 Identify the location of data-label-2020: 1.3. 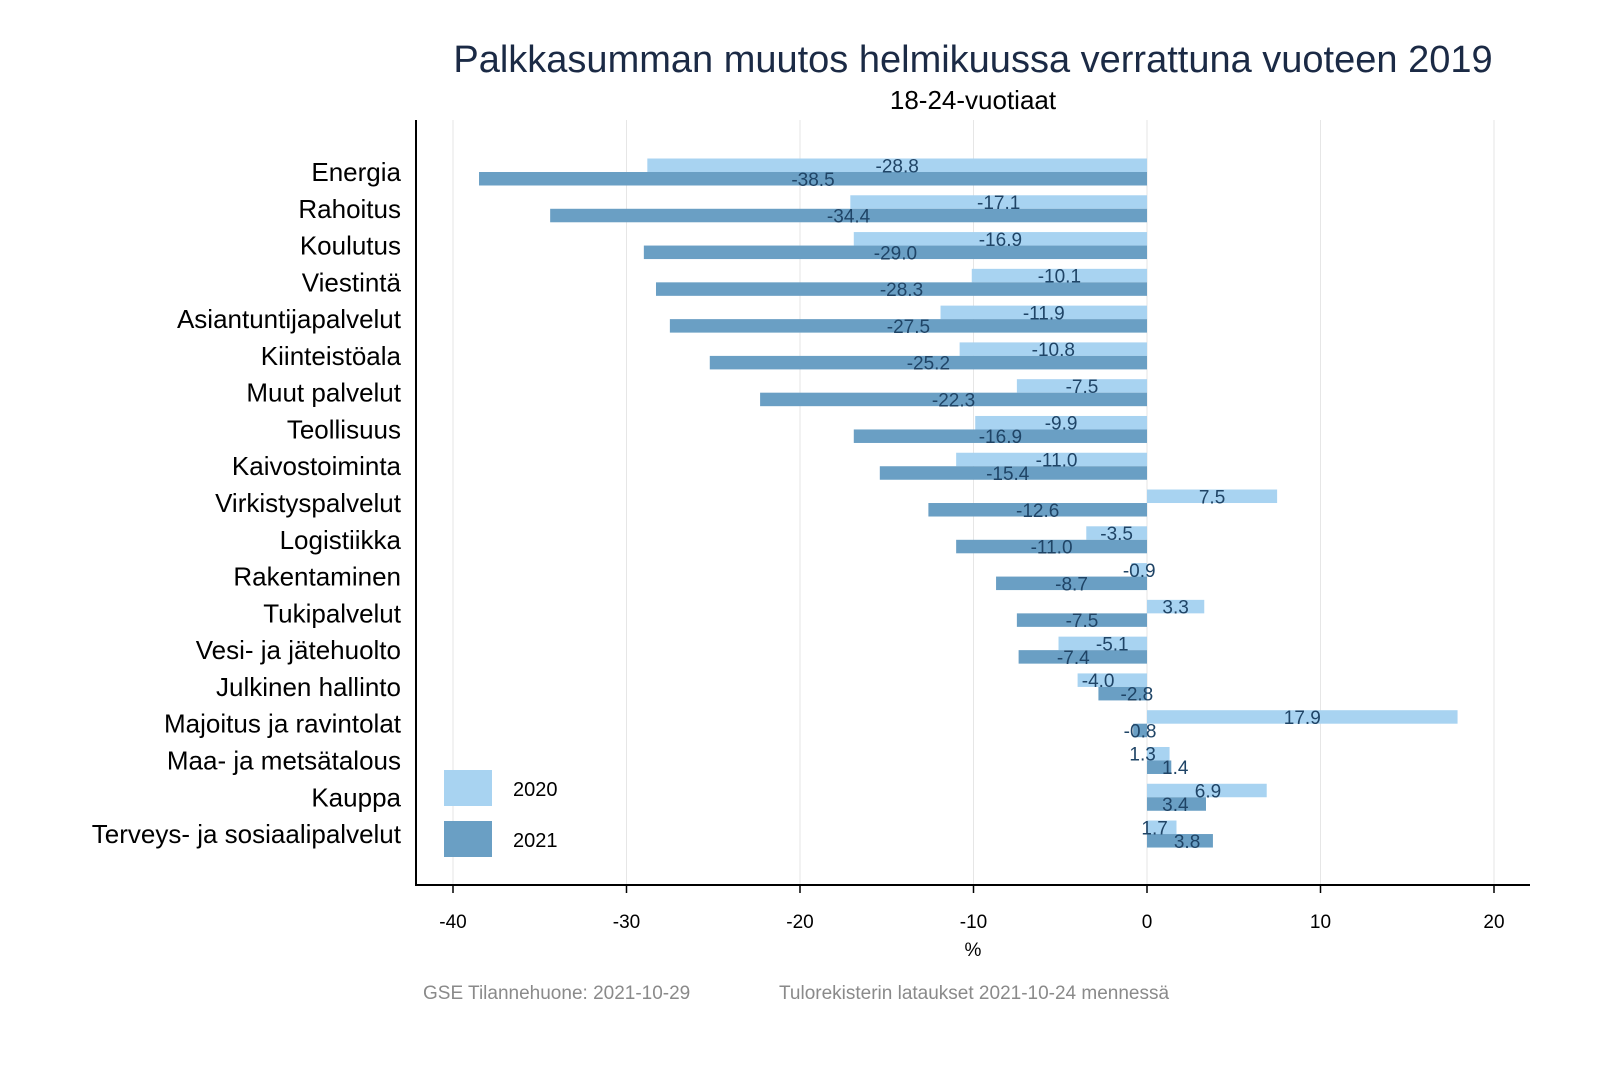
(1142, 755).